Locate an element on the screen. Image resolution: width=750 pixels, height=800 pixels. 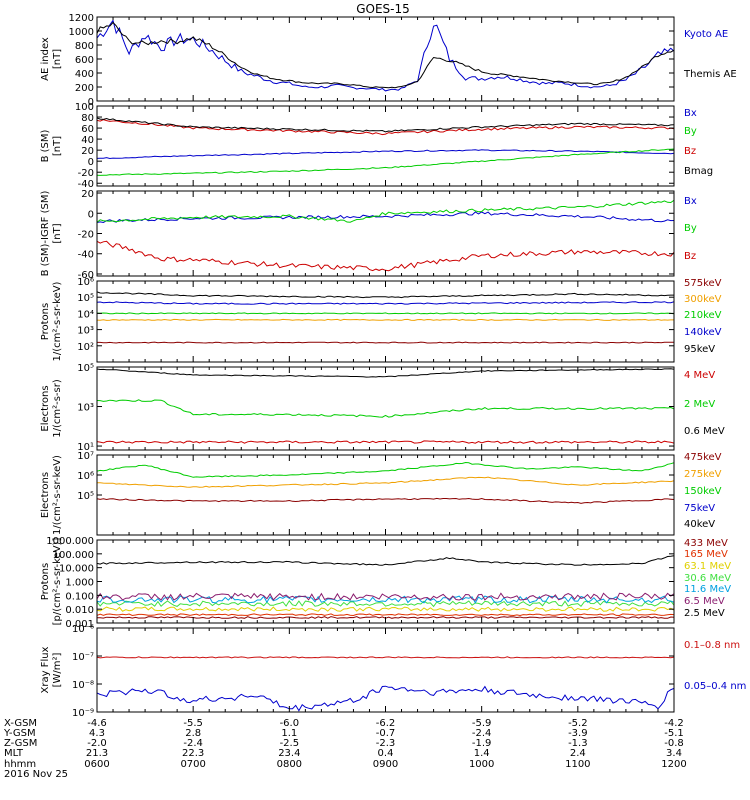
y-tick-label-ae-0: 0 is located at coordinates (91, 102).